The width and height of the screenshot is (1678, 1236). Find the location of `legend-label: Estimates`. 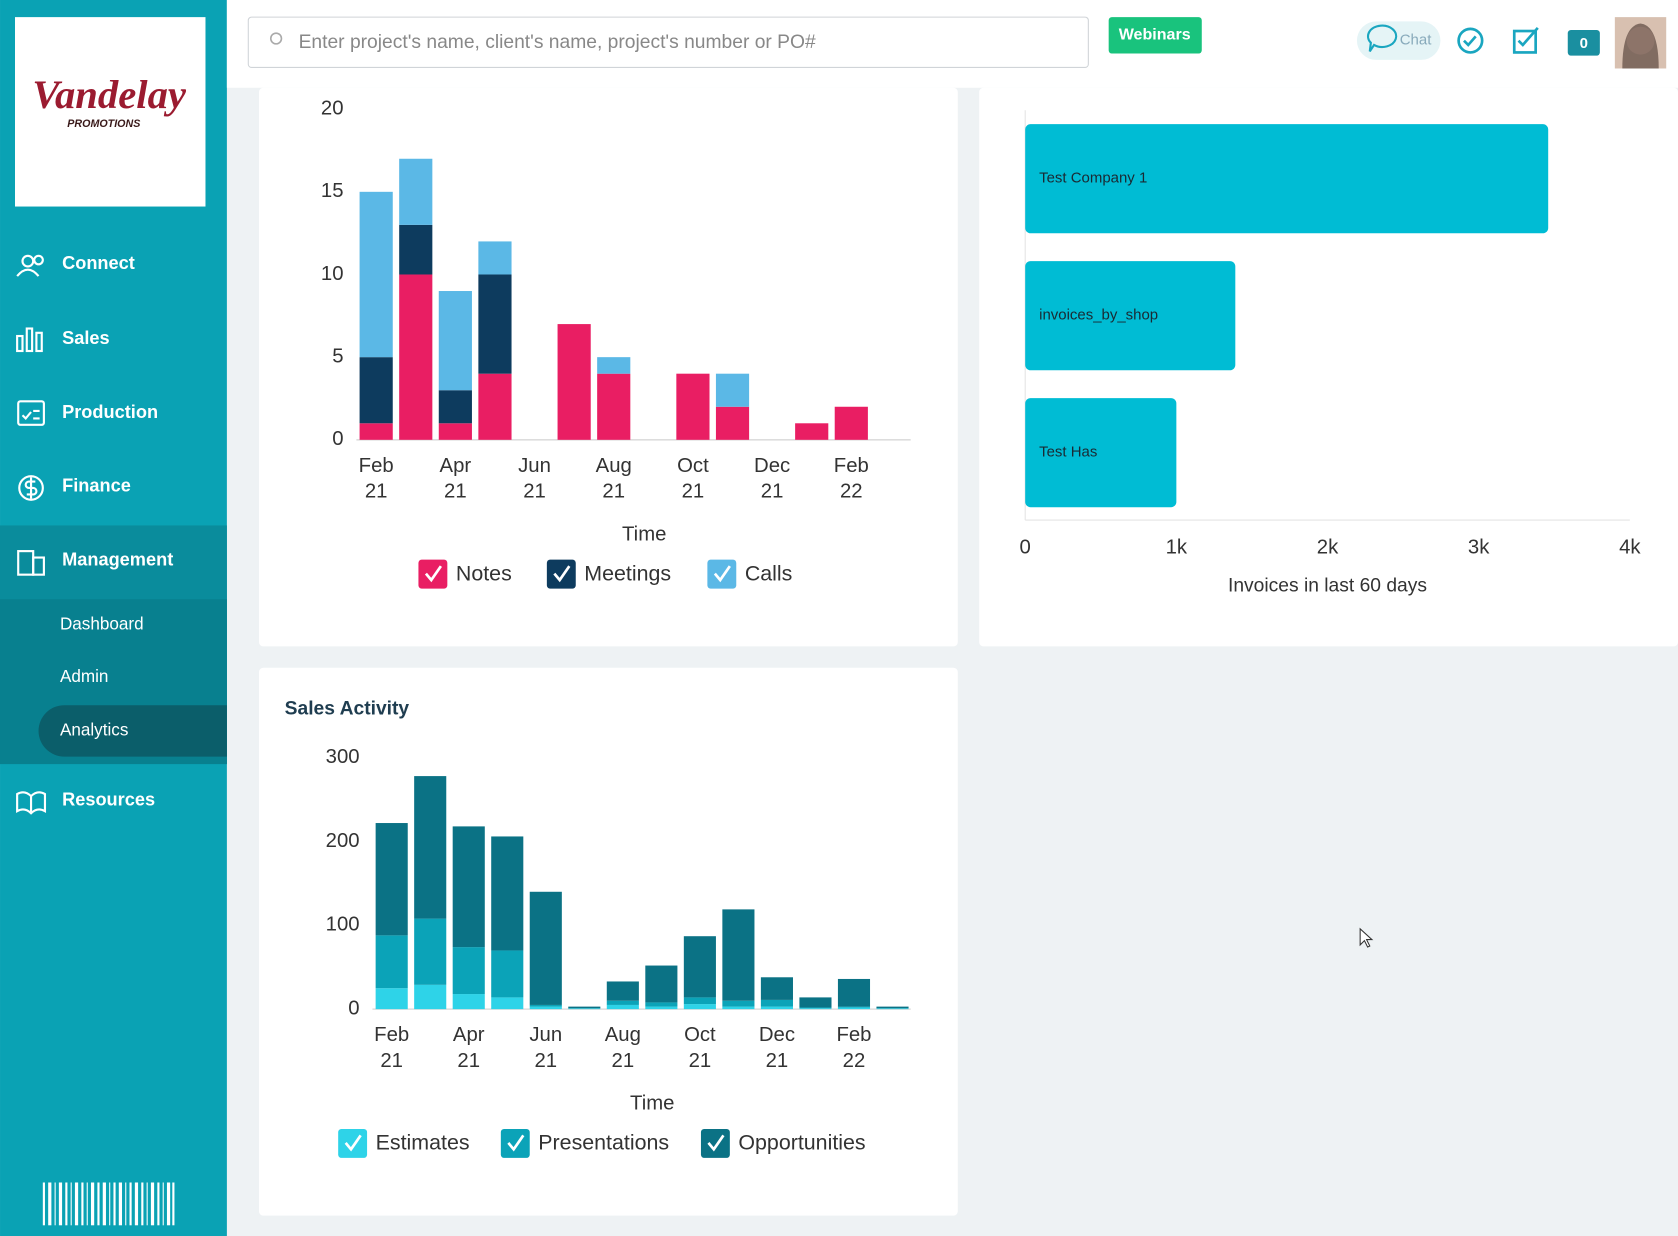

legend-label: Estimates is located at coordinates (423, 1143).